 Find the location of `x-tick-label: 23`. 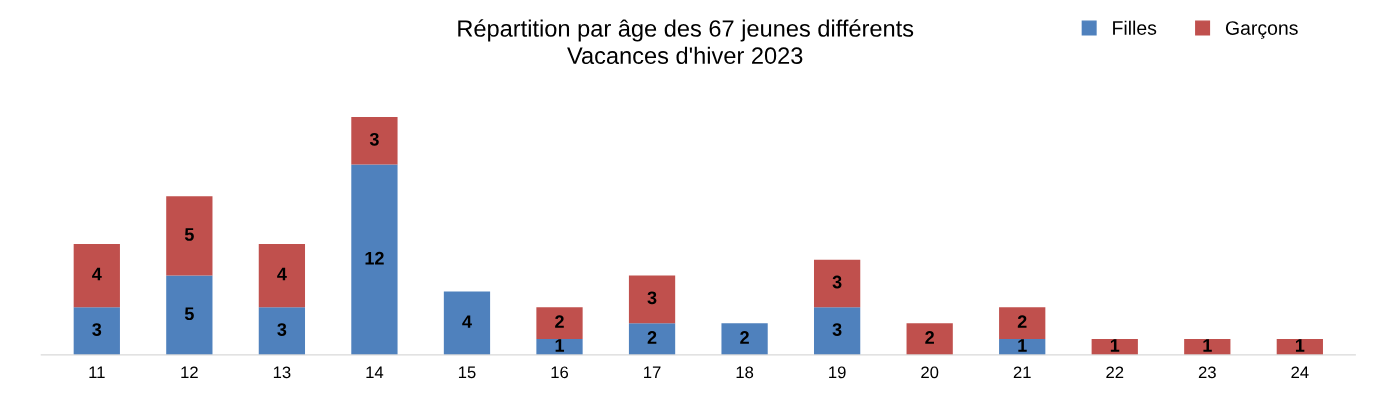

x-tick-label: 23 is located at coordinates (1207, 372).